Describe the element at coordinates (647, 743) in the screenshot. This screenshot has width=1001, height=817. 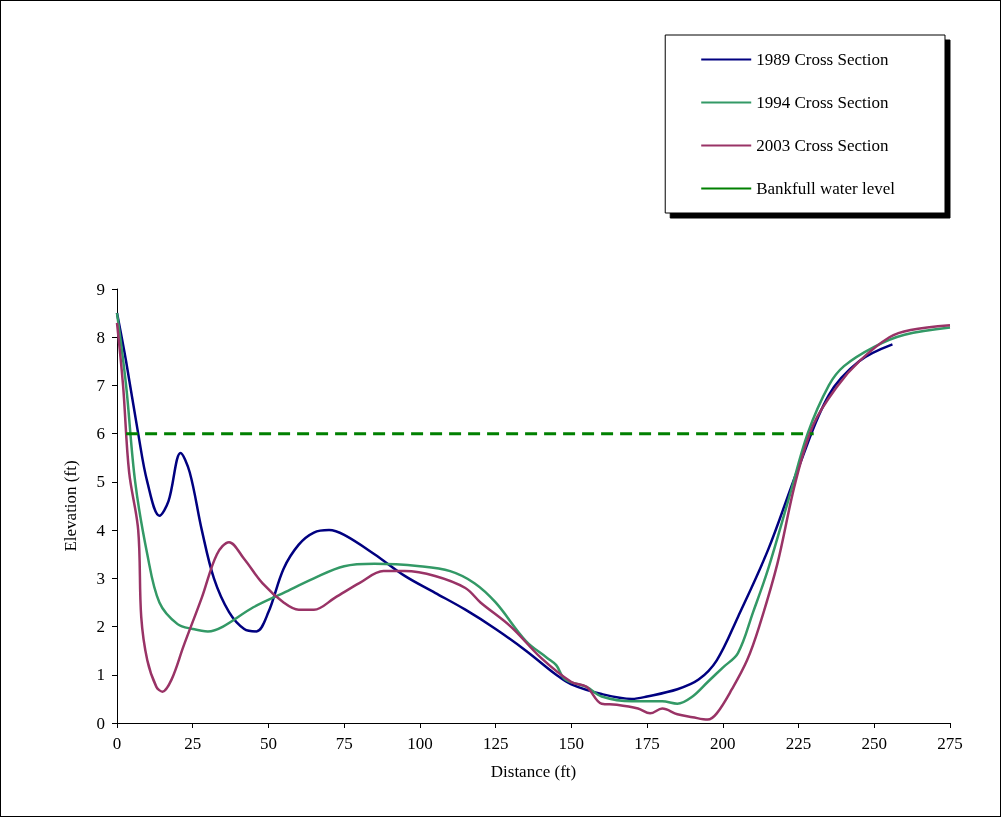
I see `x-tick-label: 175` at that location.